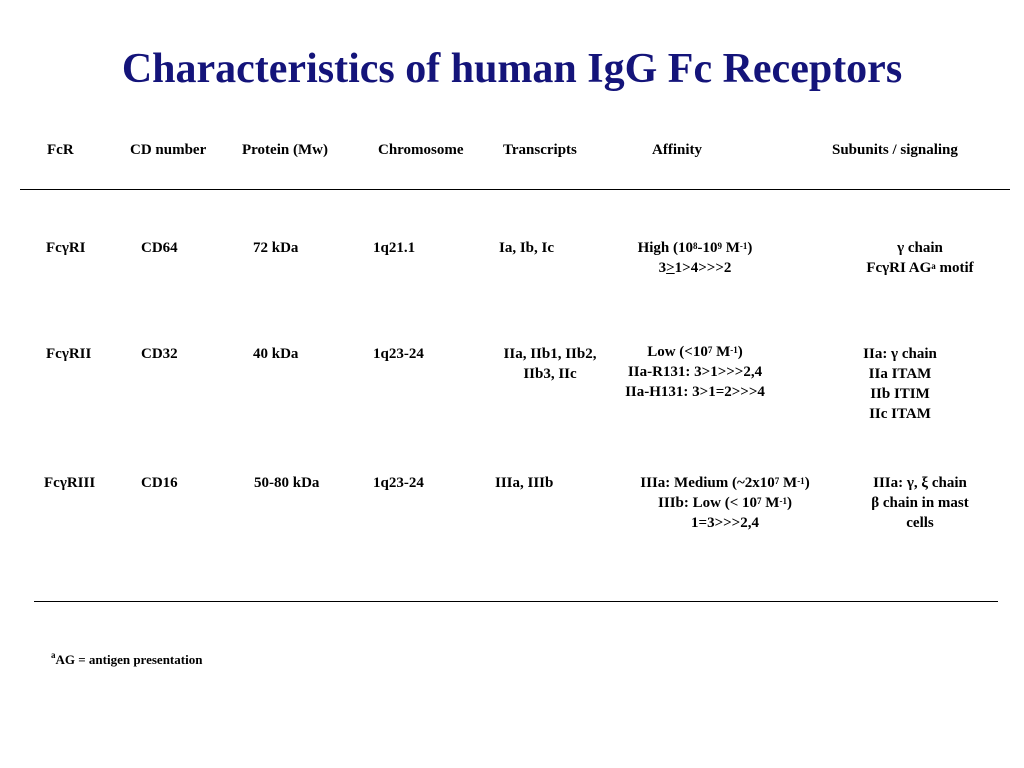 The height and width of the screenshot is (768, 1024). Describe the element at coordinates (168, 150) in the screenshot. I see `header-cd-number: CD number` at that location.